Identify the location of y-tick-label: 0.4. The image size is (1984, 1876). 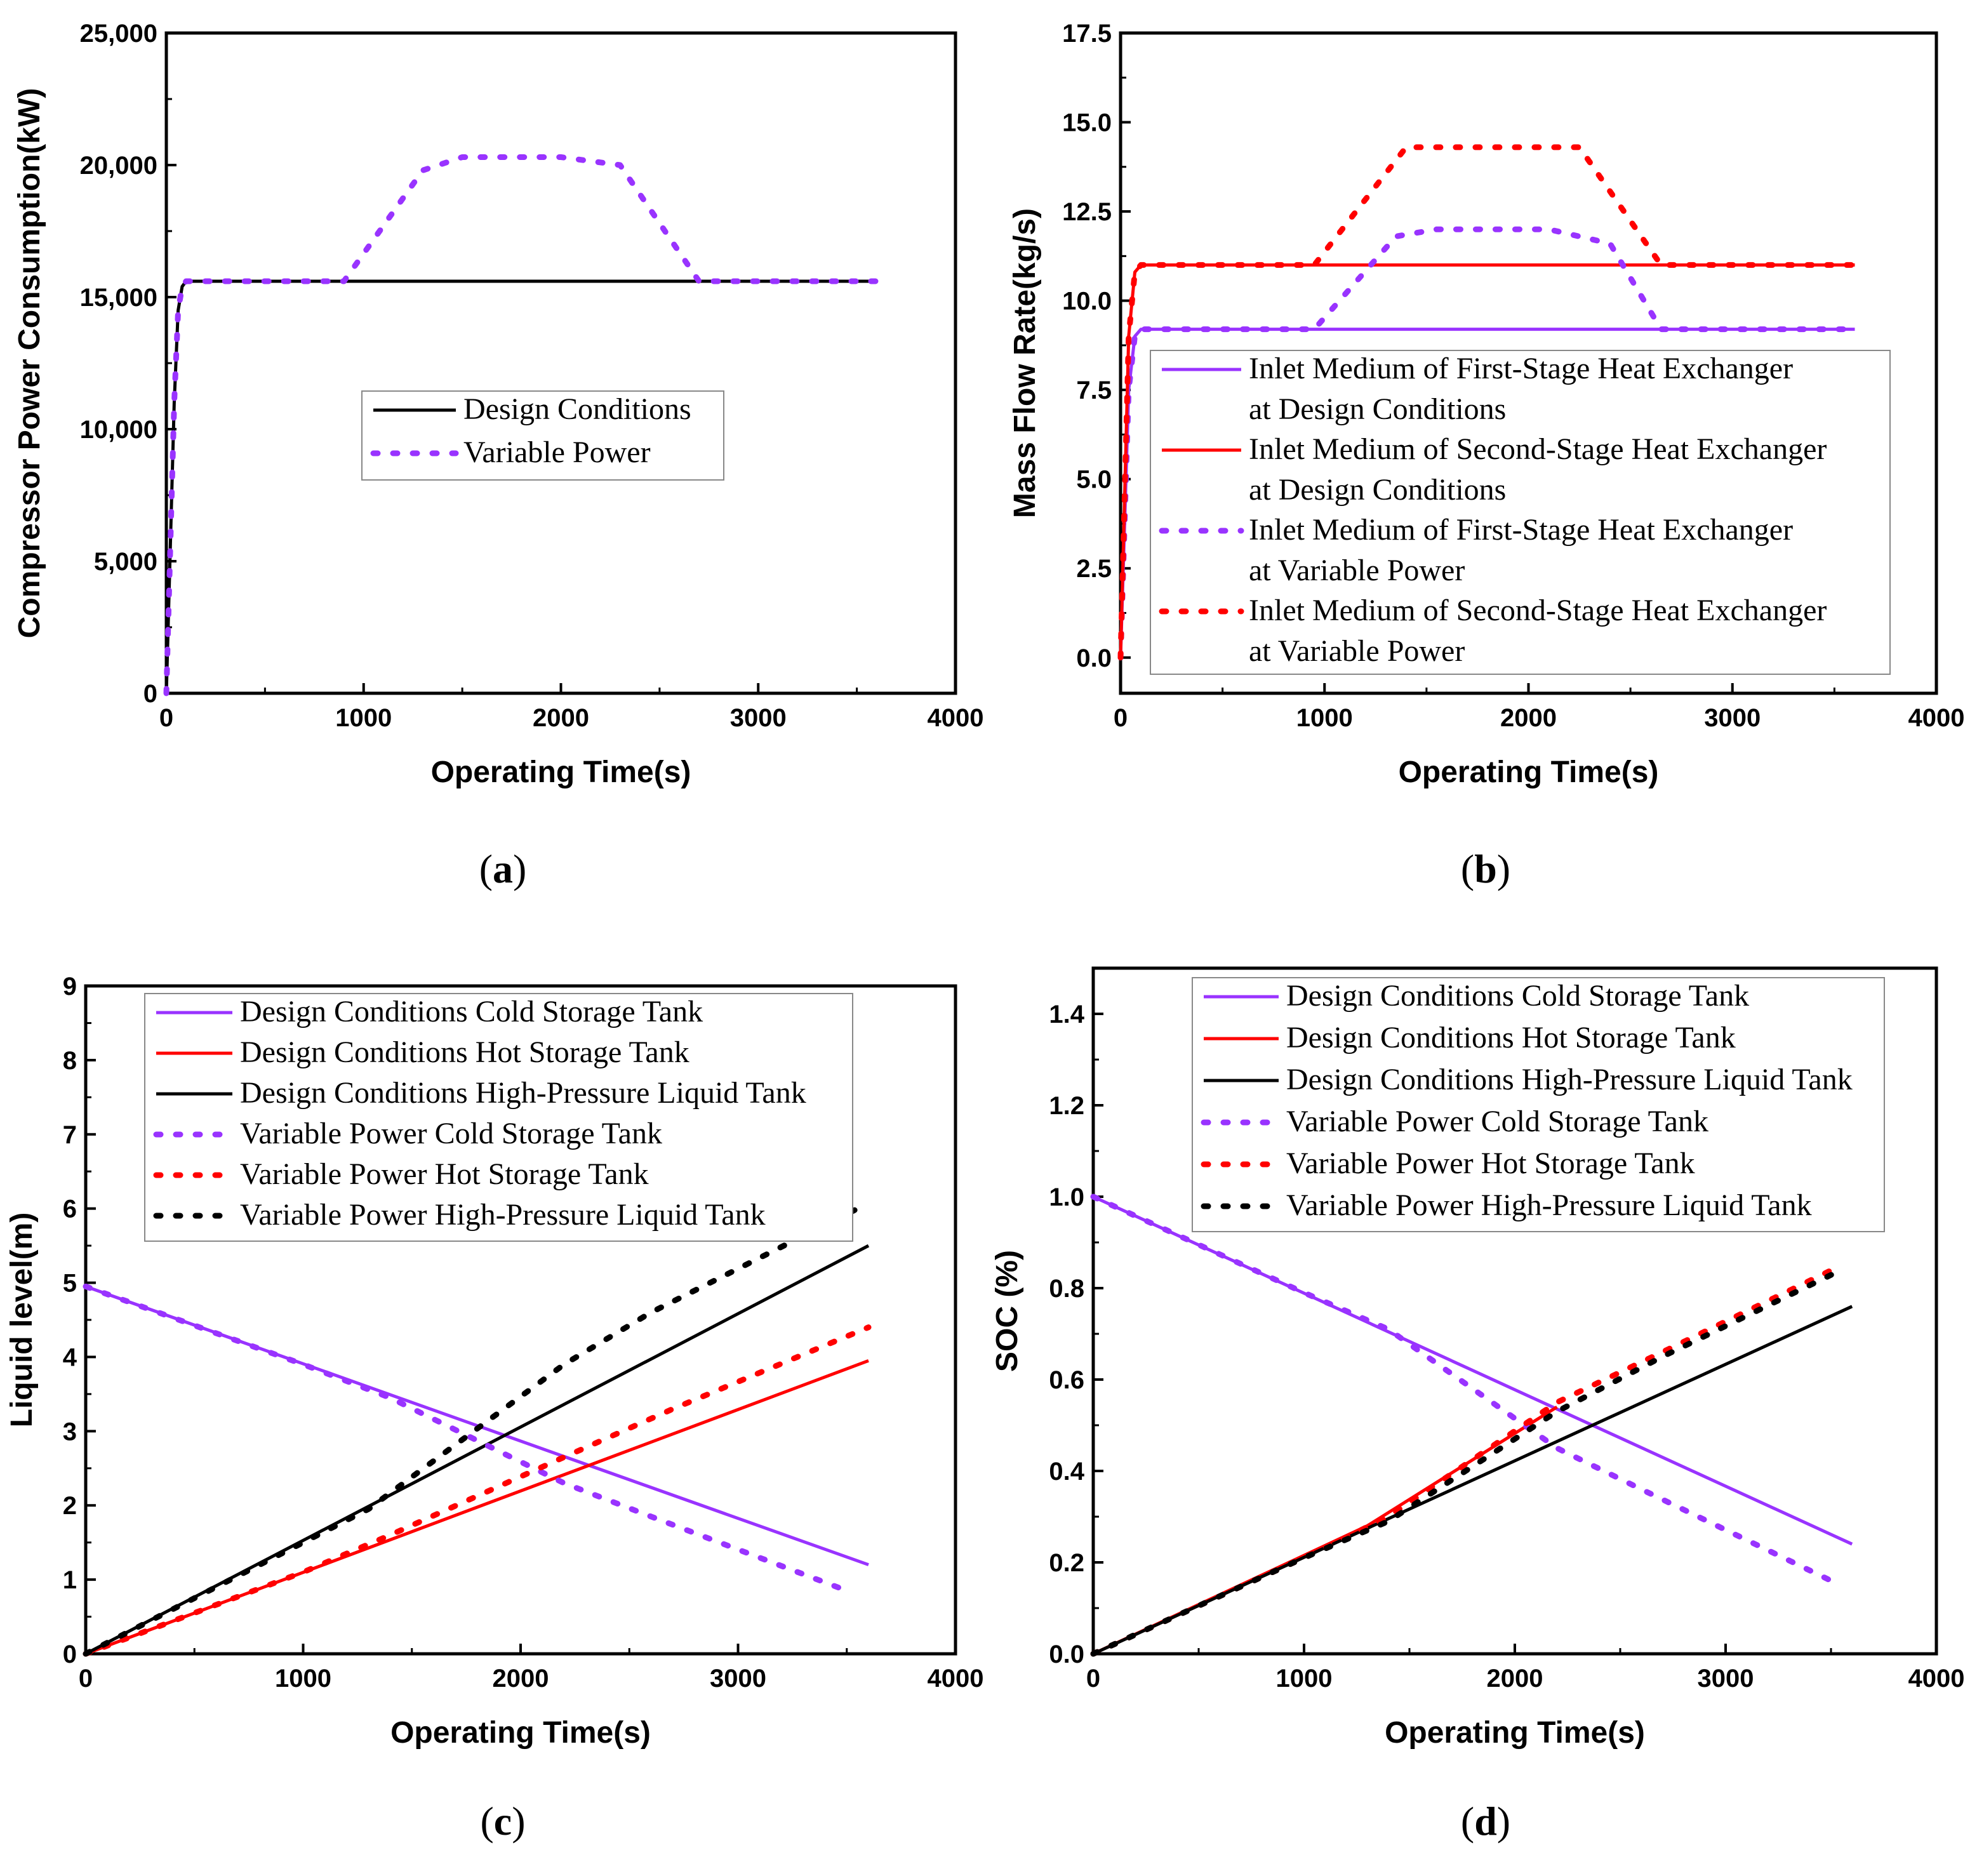
(1067, 1472).